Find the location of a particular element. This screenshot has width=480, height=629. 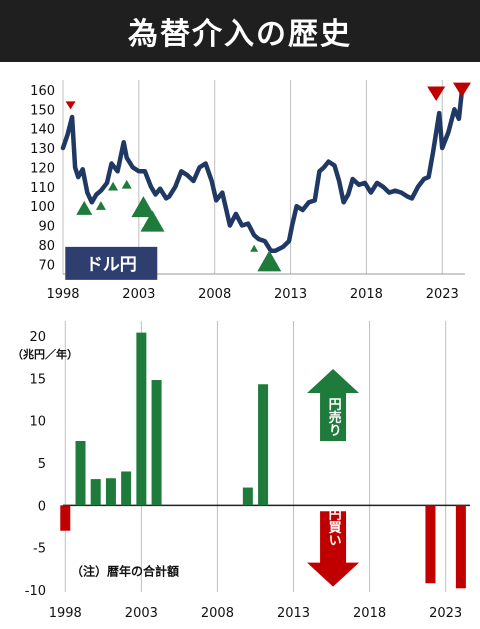

y-tick-label: 120 is located at coordinates (42, 168).